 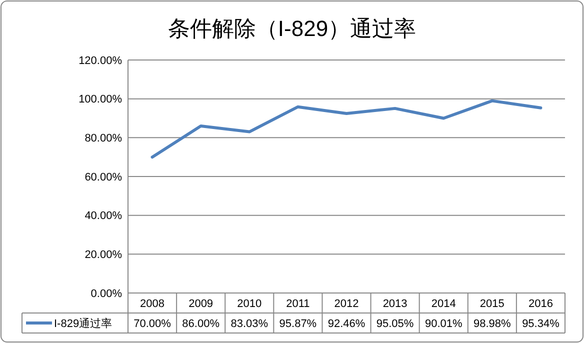 What do you see at coordinates (493, 324) in the screenshot?
I see `data-label: 98.98%` at bounding box center [493, 324].